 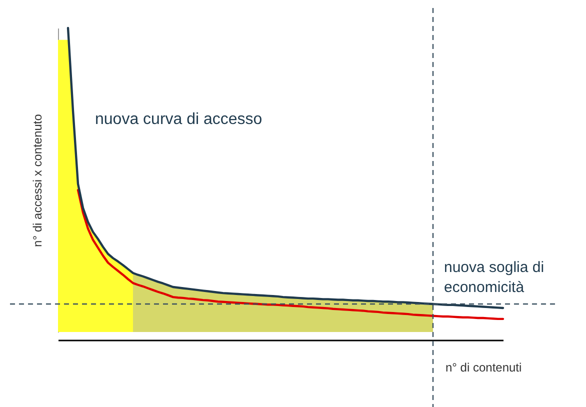 I want to click on series-label: nuova curva di accesso, so click(x=178, y=119).